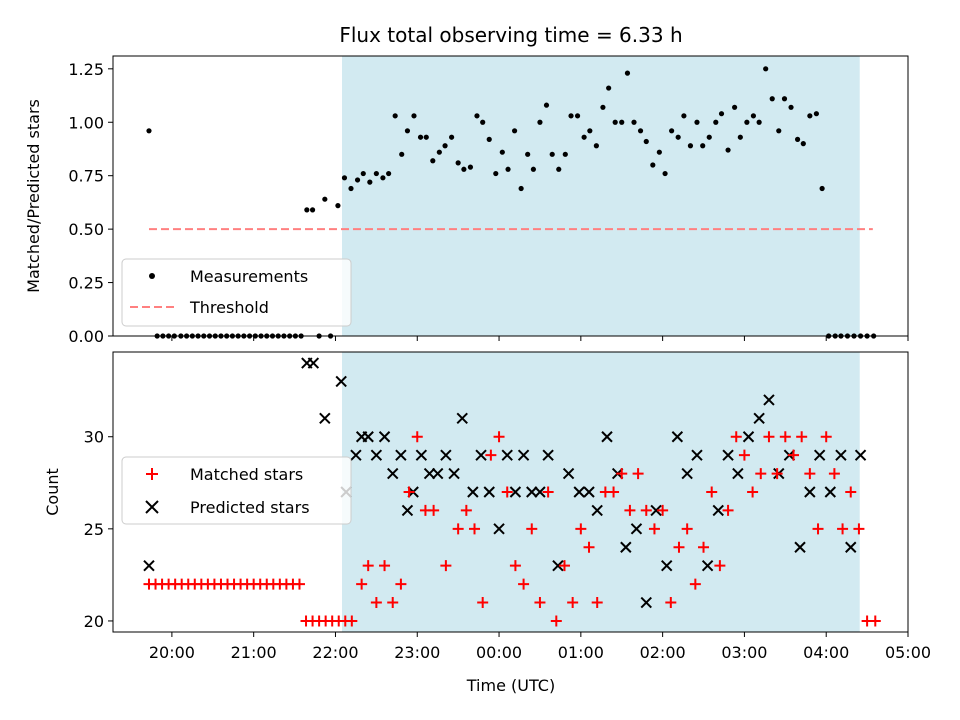  What do you see at coordinates (94, 621) in the screenshot?
I see `y-tick-label: 20` at bounding box center [94, 621].